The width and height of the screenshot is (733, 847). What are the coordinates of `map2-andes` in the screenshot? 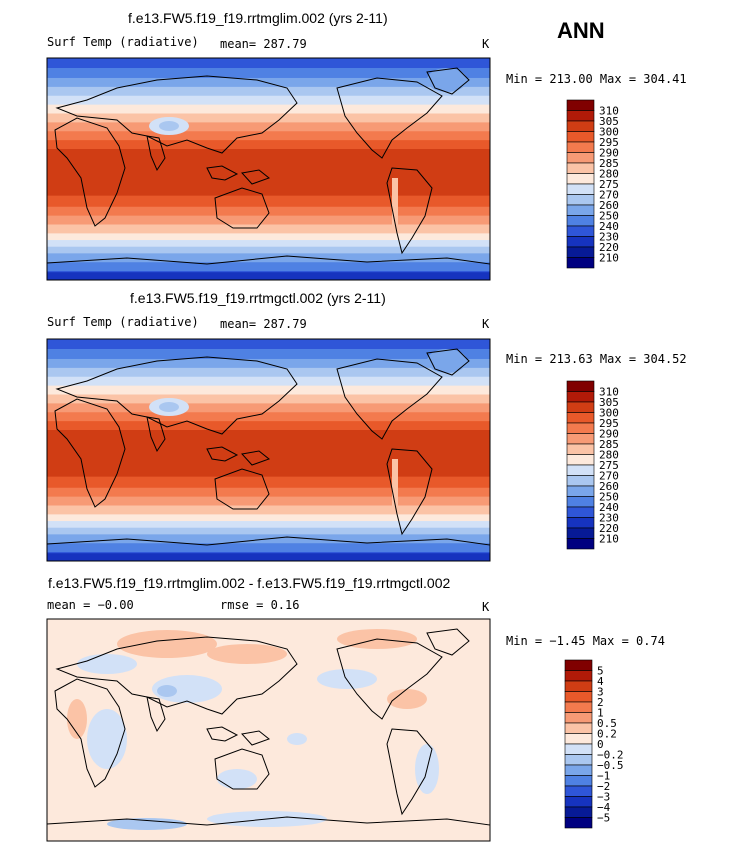 It's located at (395, 484).